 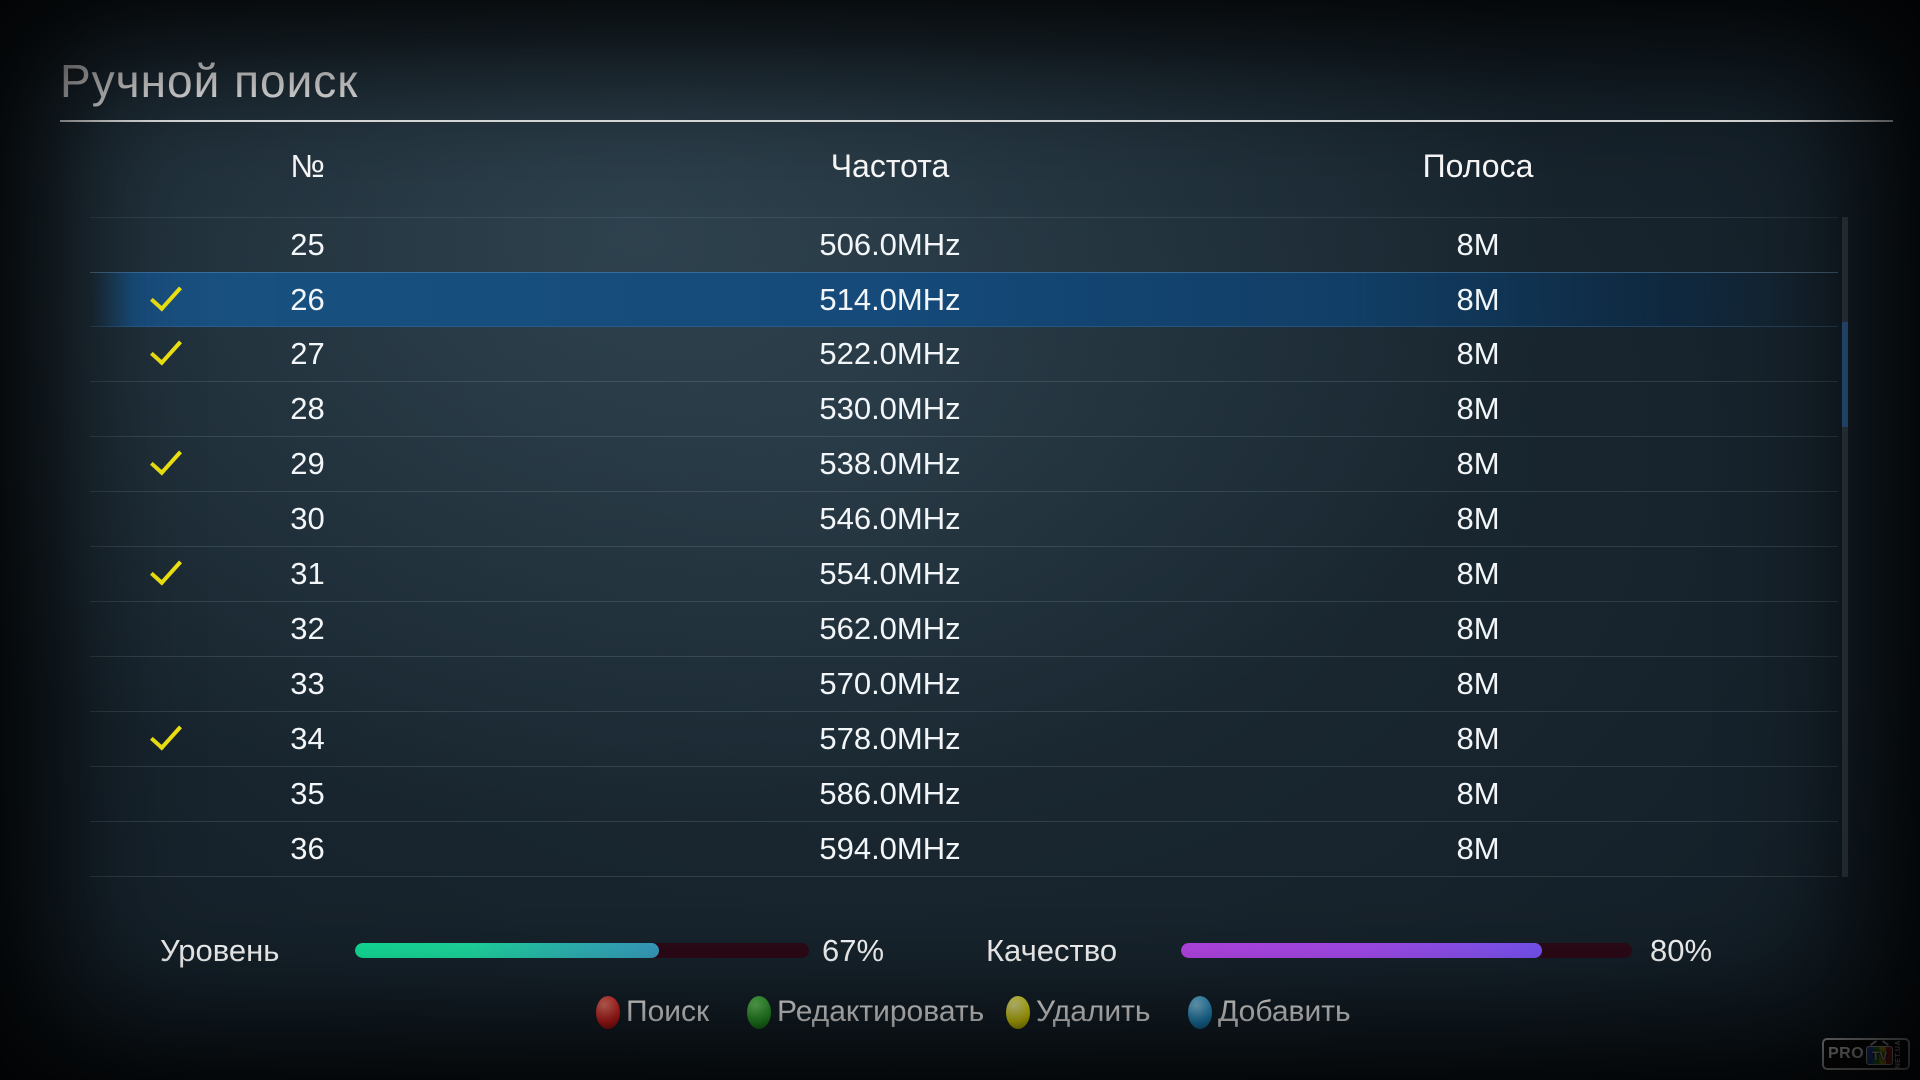 What do you see at coordinates (976, 121) in the screenshot?
I see `title-divider` at bounding box center [976, 121].